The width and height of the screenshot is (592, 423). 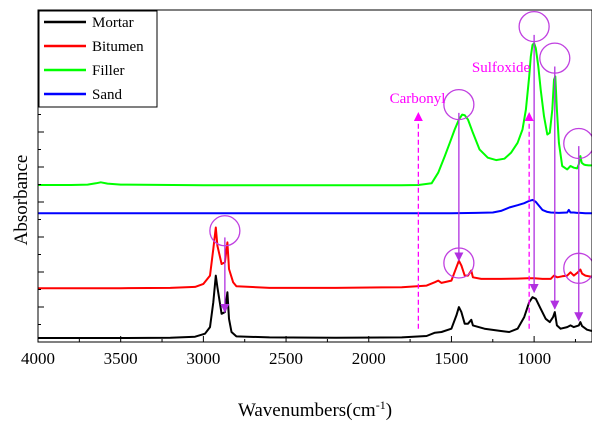 I want to click on y-axis-label: Absorbance, so click(x=21, y=200).